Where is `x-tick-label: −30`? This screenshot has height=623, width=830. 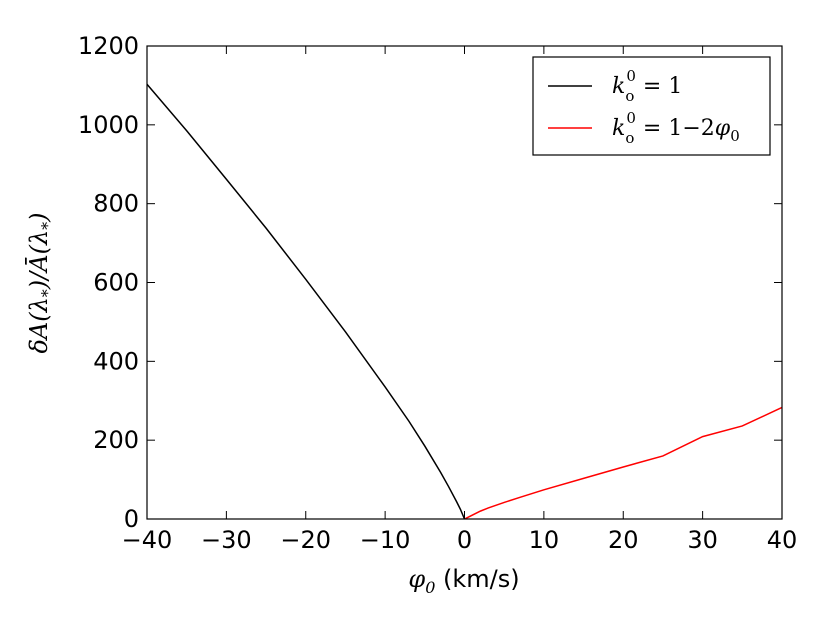
x-tick-label: −30 is located at coordinates (226, 540).